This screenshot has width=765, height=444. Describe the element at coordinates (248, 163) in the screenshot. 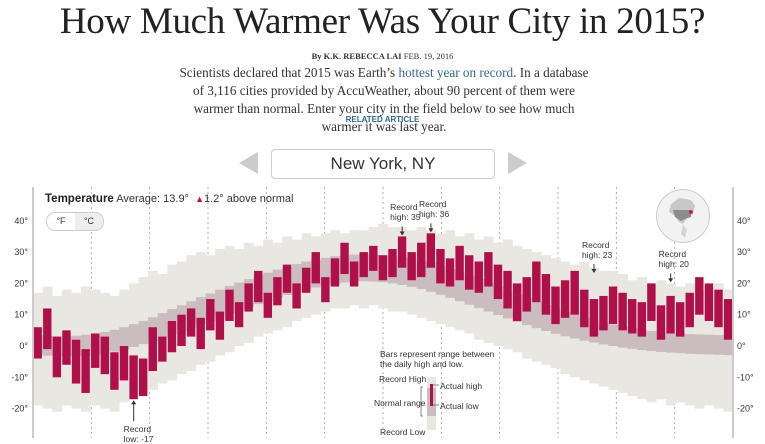

I see `previous-city-button` at that location.